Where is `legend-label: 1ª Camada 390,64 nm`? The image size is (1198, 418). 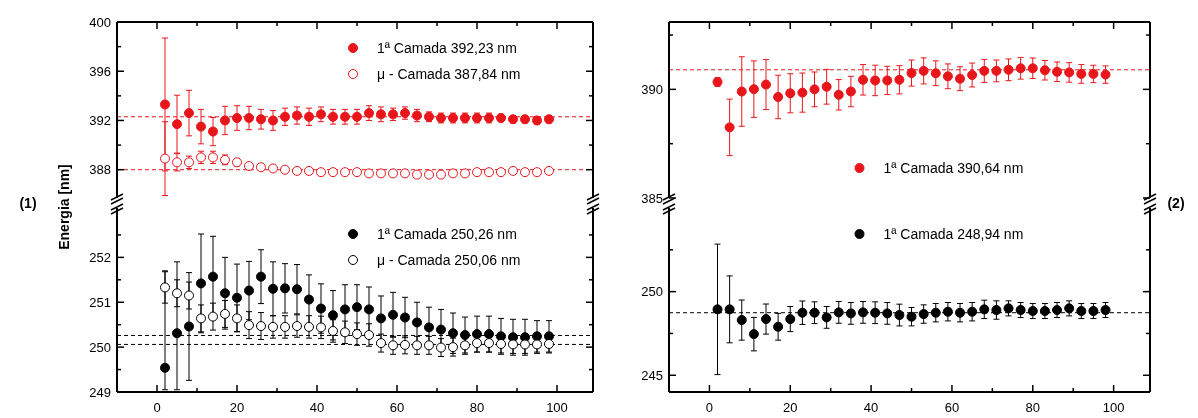 legend-label: 1ª Camada 390,64 nm is located at coordinates (953, 167).